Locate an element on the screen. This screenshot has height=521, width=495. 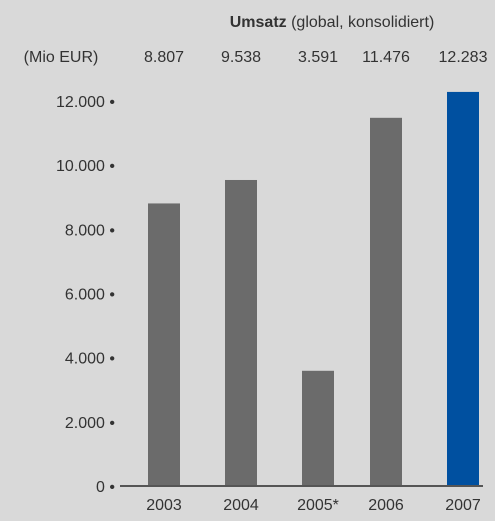
value-unit-label: (Mio EUR) is located at coordinates (61, 57).